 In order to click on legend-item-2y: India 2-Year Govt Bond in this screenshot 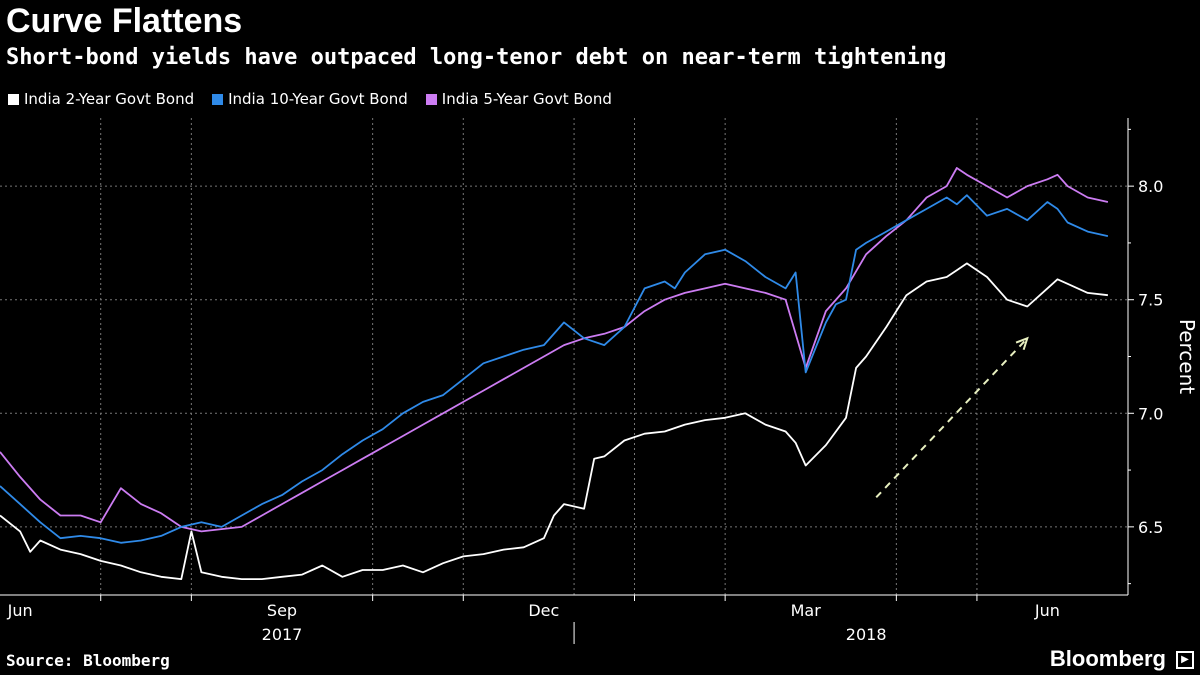, I will do `click(101, 99)`.